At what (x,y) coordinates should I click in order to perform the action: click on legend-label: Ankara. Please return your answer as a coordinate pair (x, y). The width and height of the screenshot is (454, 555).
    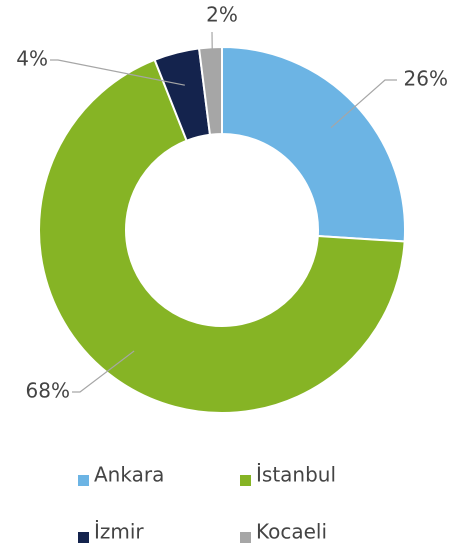
    Looking at the image, I should click on (129, 475).